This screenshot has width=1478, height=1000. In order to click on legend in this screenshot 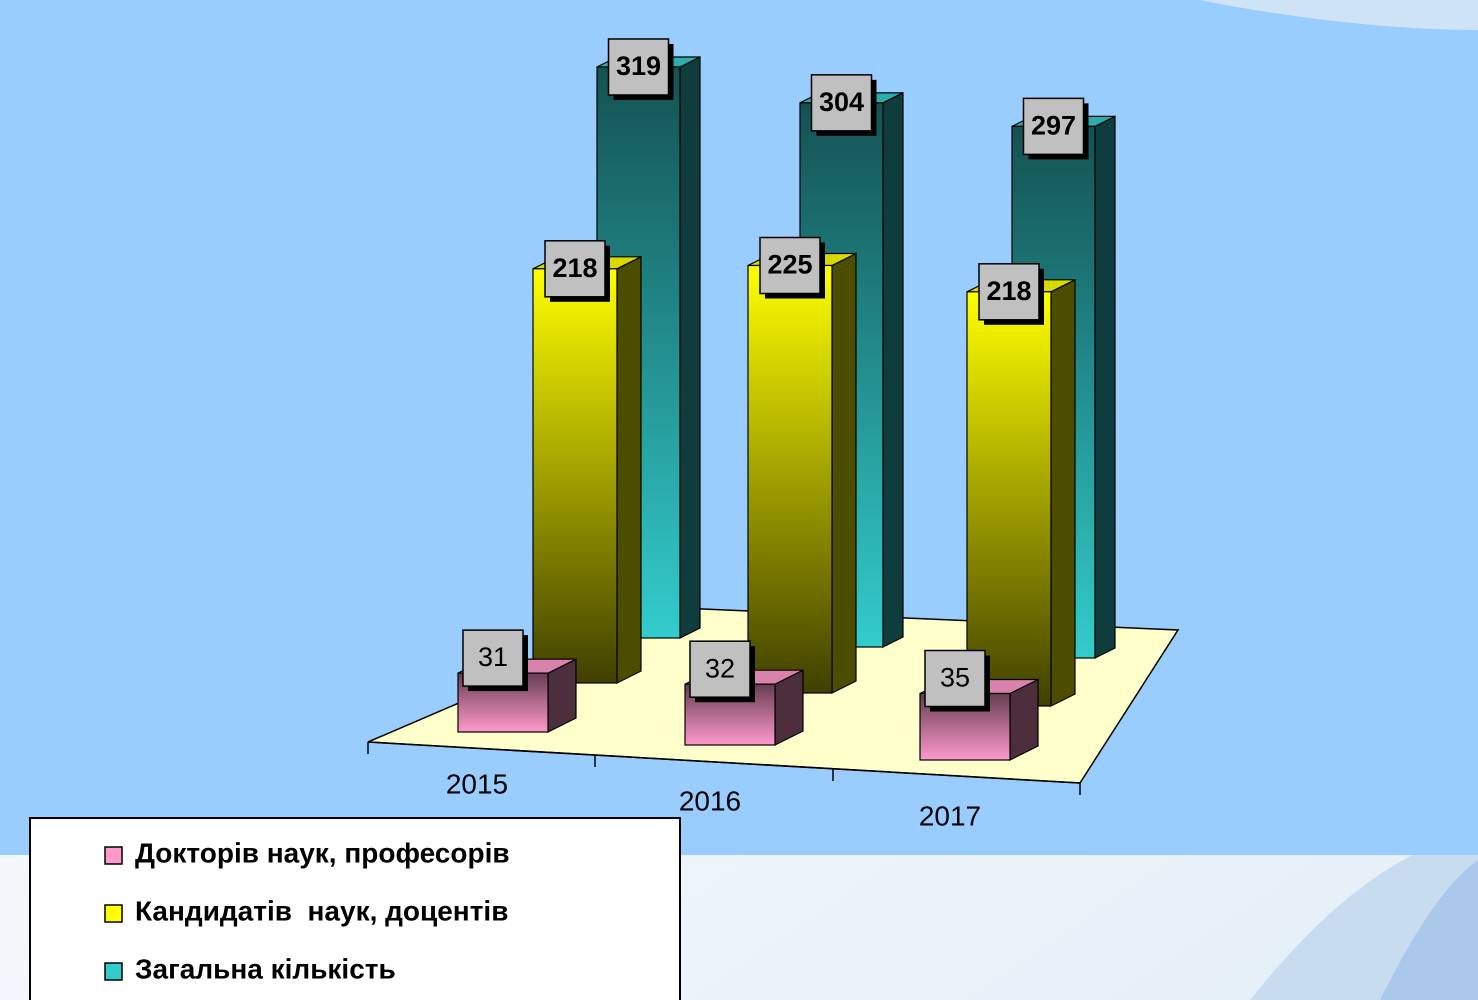, I will do `click(355, 908)`.